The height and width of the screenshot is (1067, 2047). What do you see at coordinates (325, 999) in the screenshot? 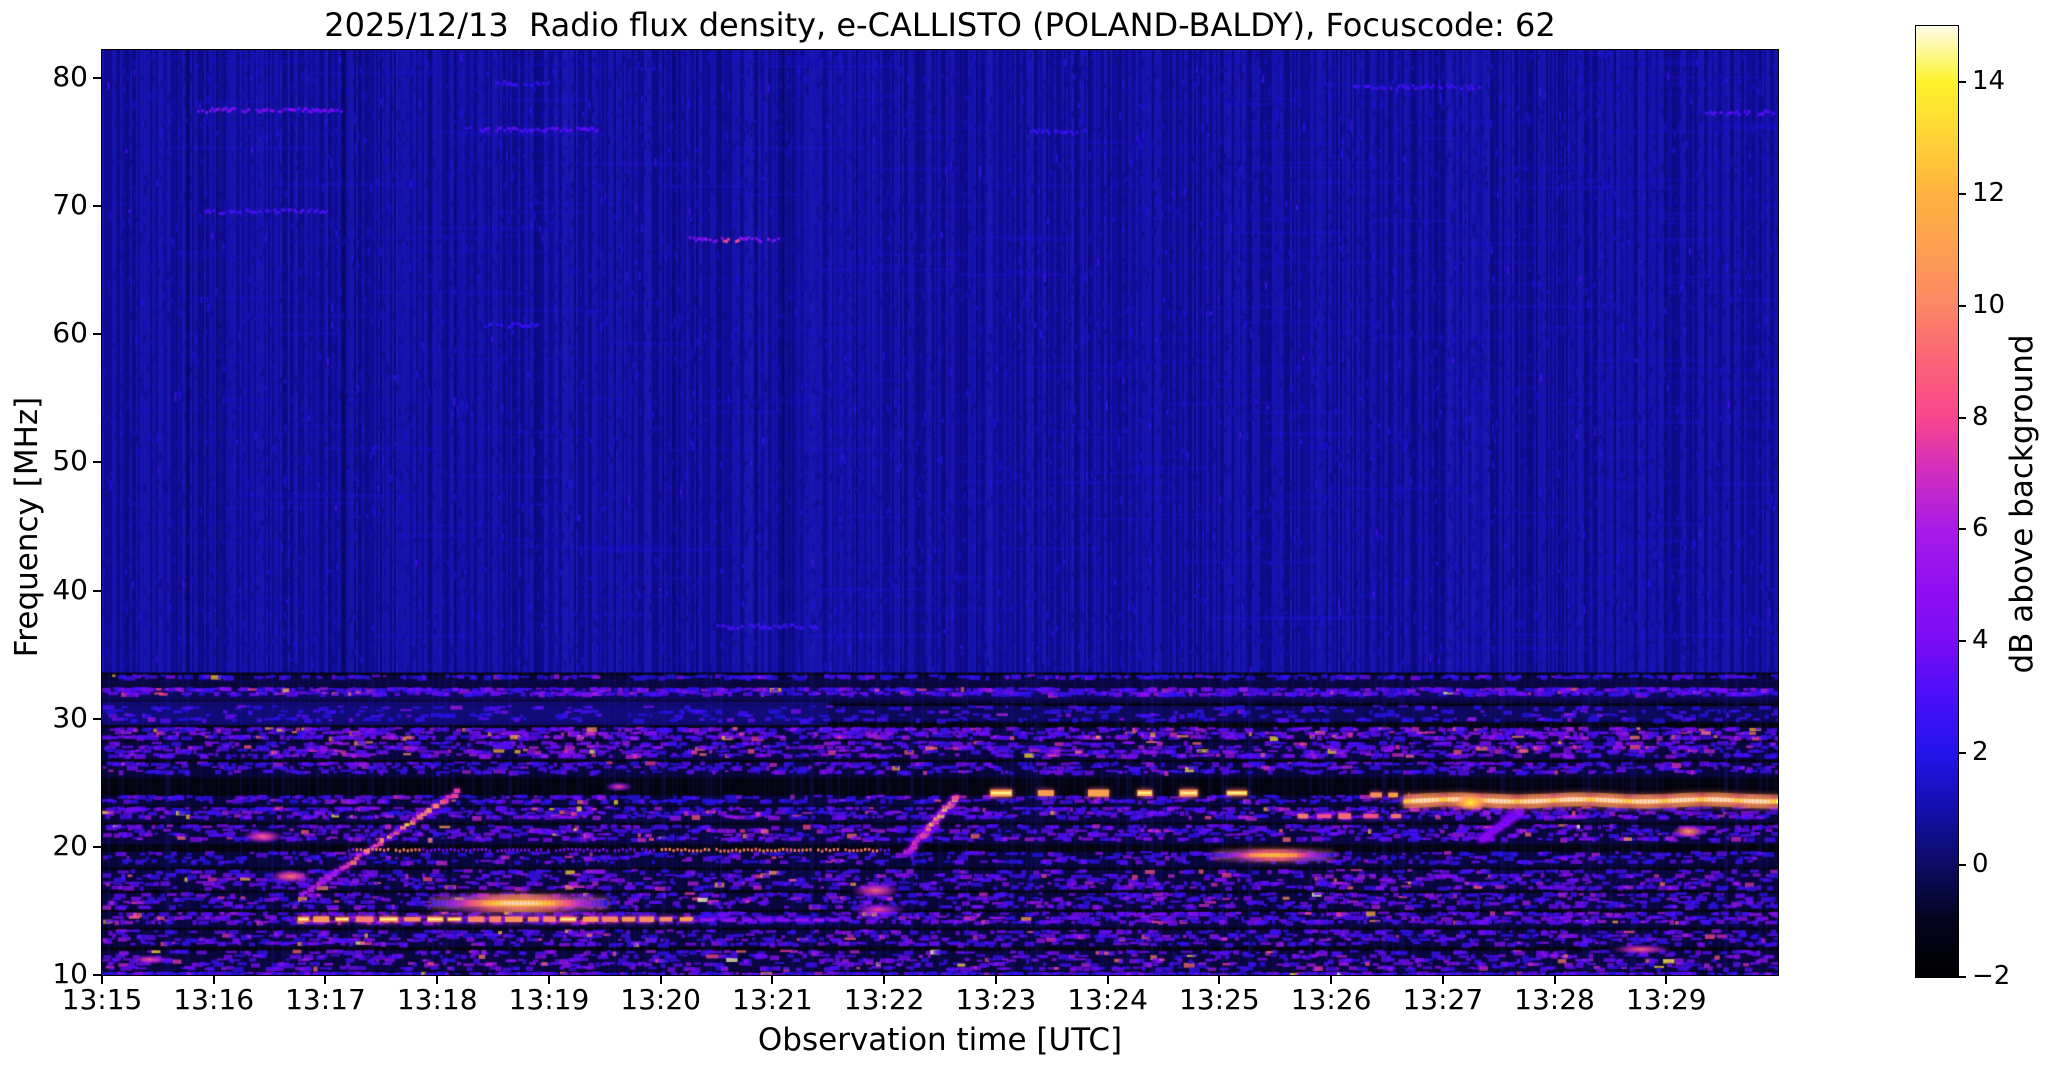
I see `x-tick-label: 13:17` at bounding box center [325, 999].